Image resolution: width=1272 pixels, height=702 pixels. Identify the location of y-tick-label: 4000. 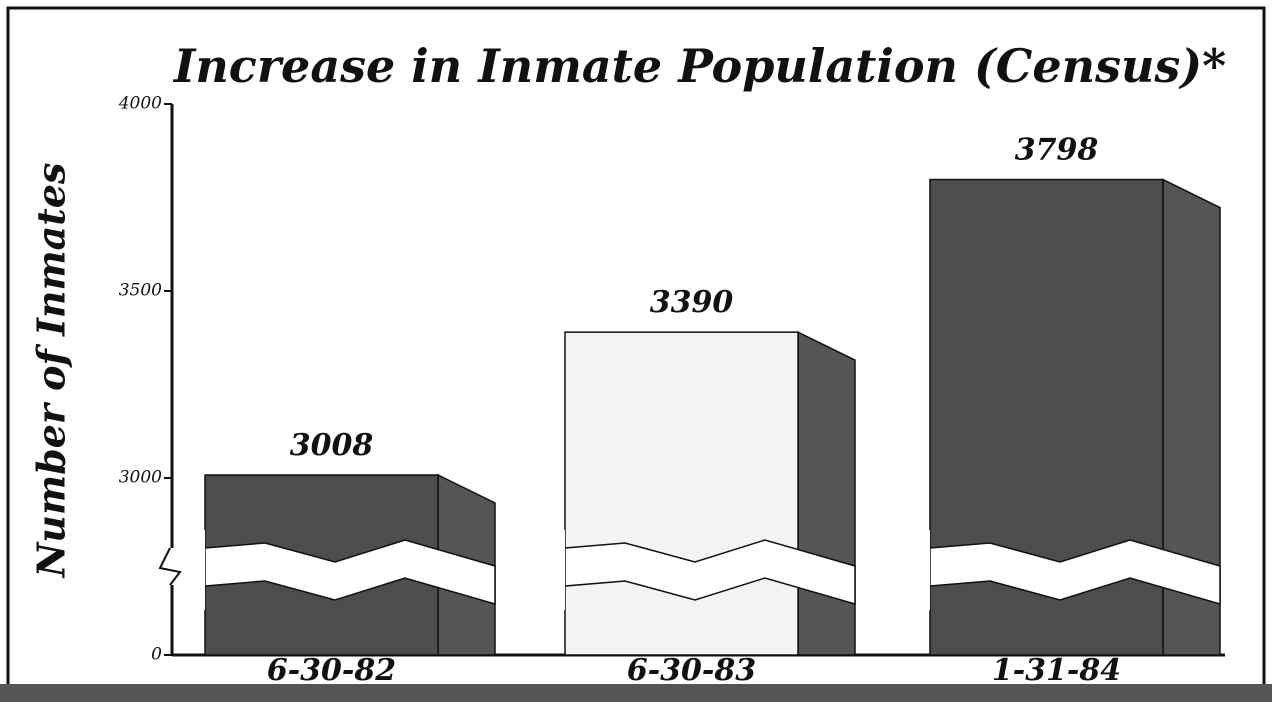
(140, 104).